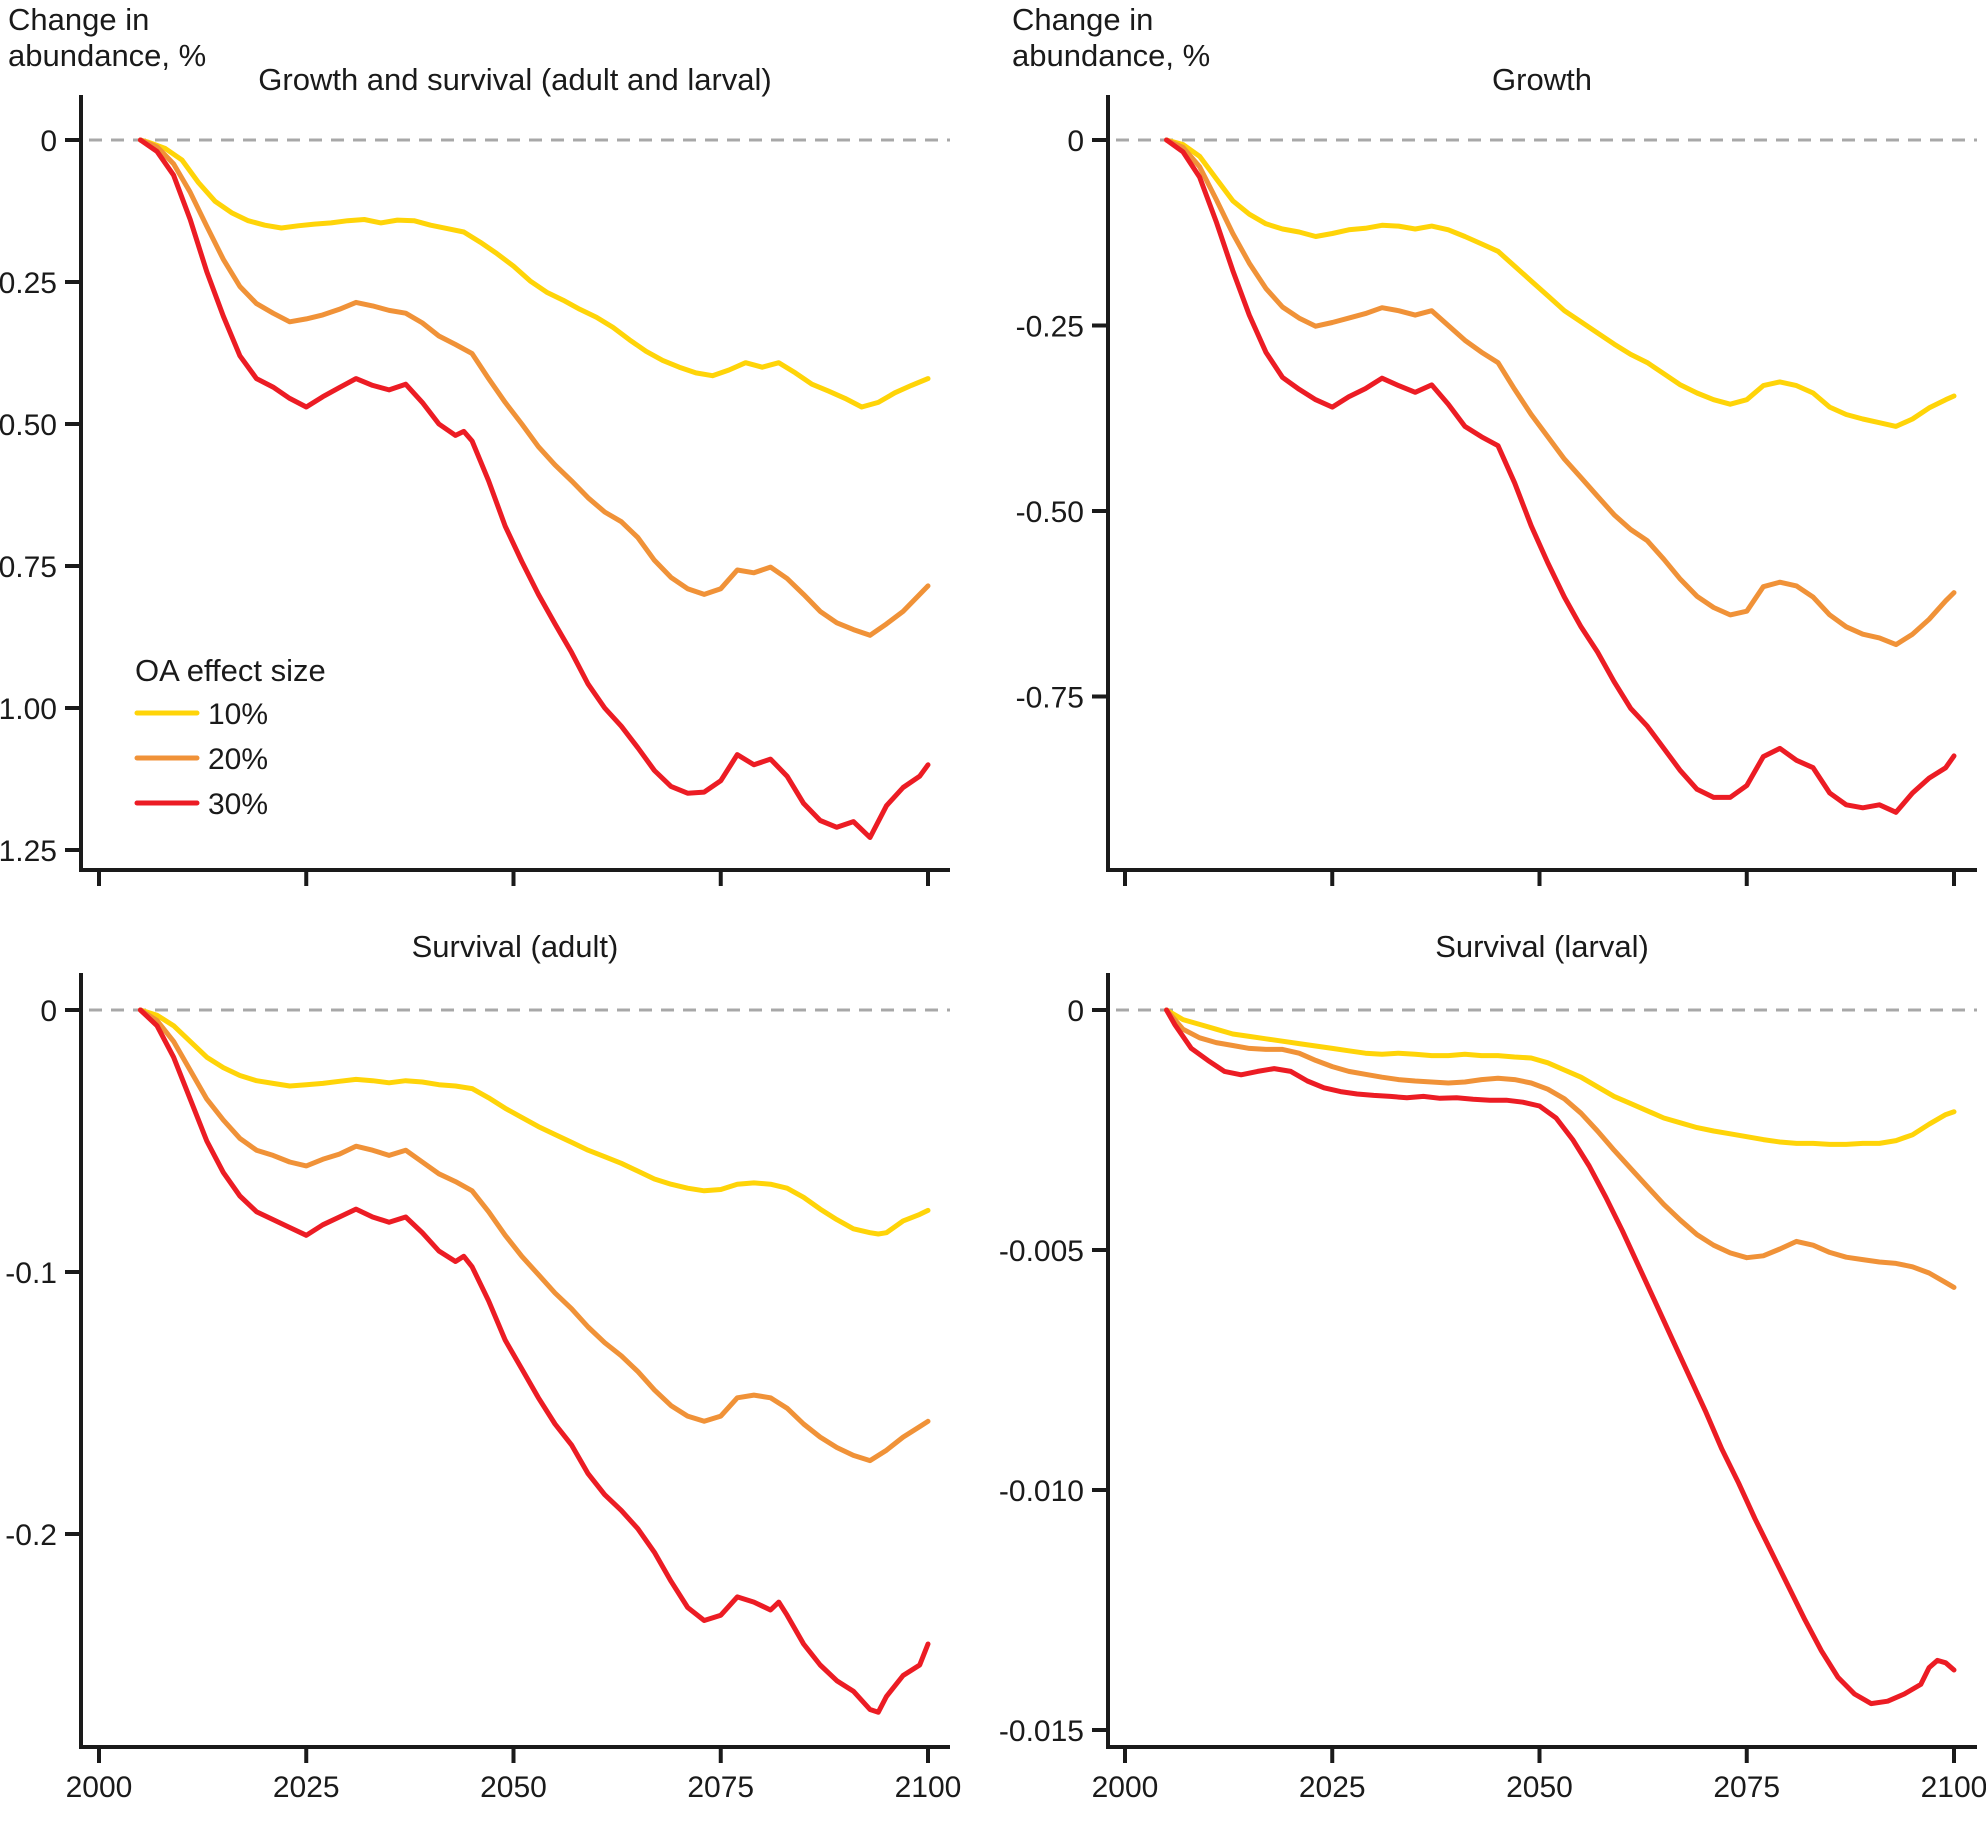  I want to click on panel-title-growth: Growth, so click(1542, 79).